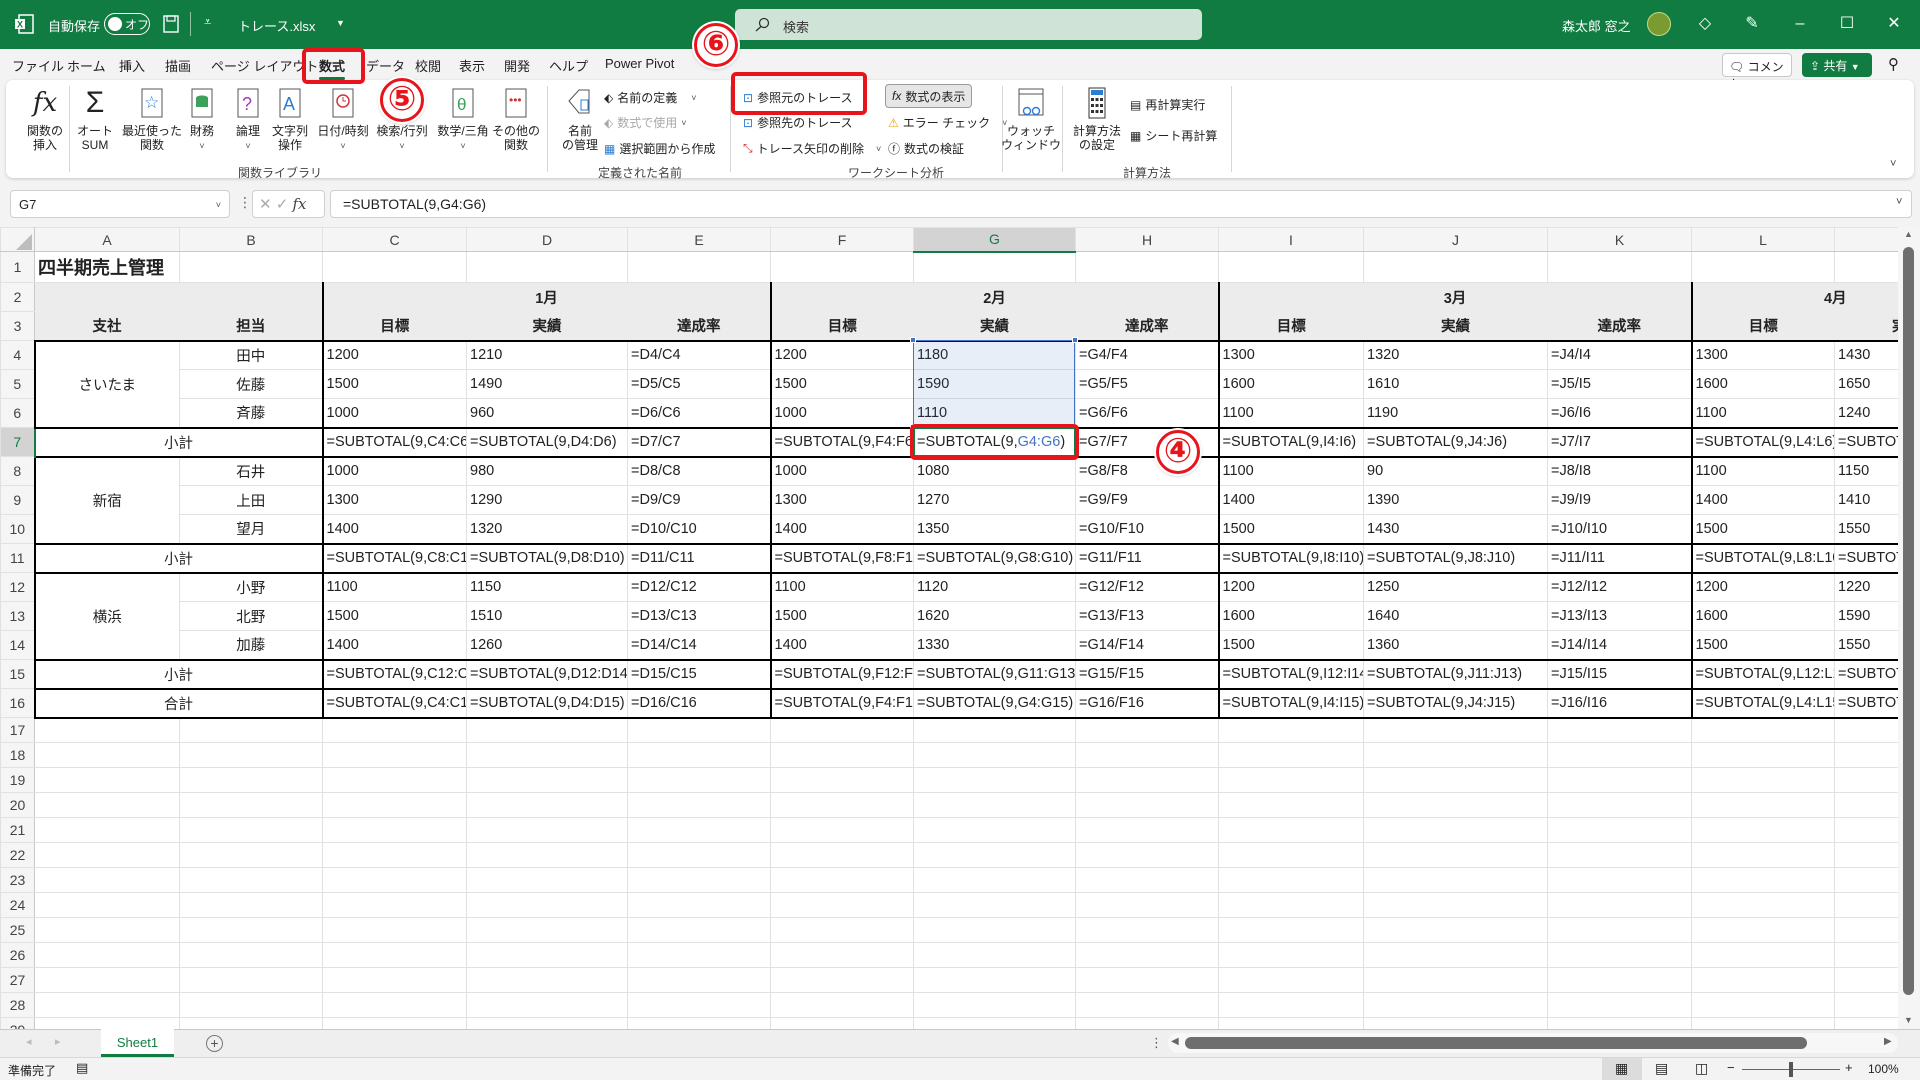 The image size is (1920, 1080). Describe the element at coordinates (394, 354) in the screenshot. I see `cell-C4: 1200` at that location.